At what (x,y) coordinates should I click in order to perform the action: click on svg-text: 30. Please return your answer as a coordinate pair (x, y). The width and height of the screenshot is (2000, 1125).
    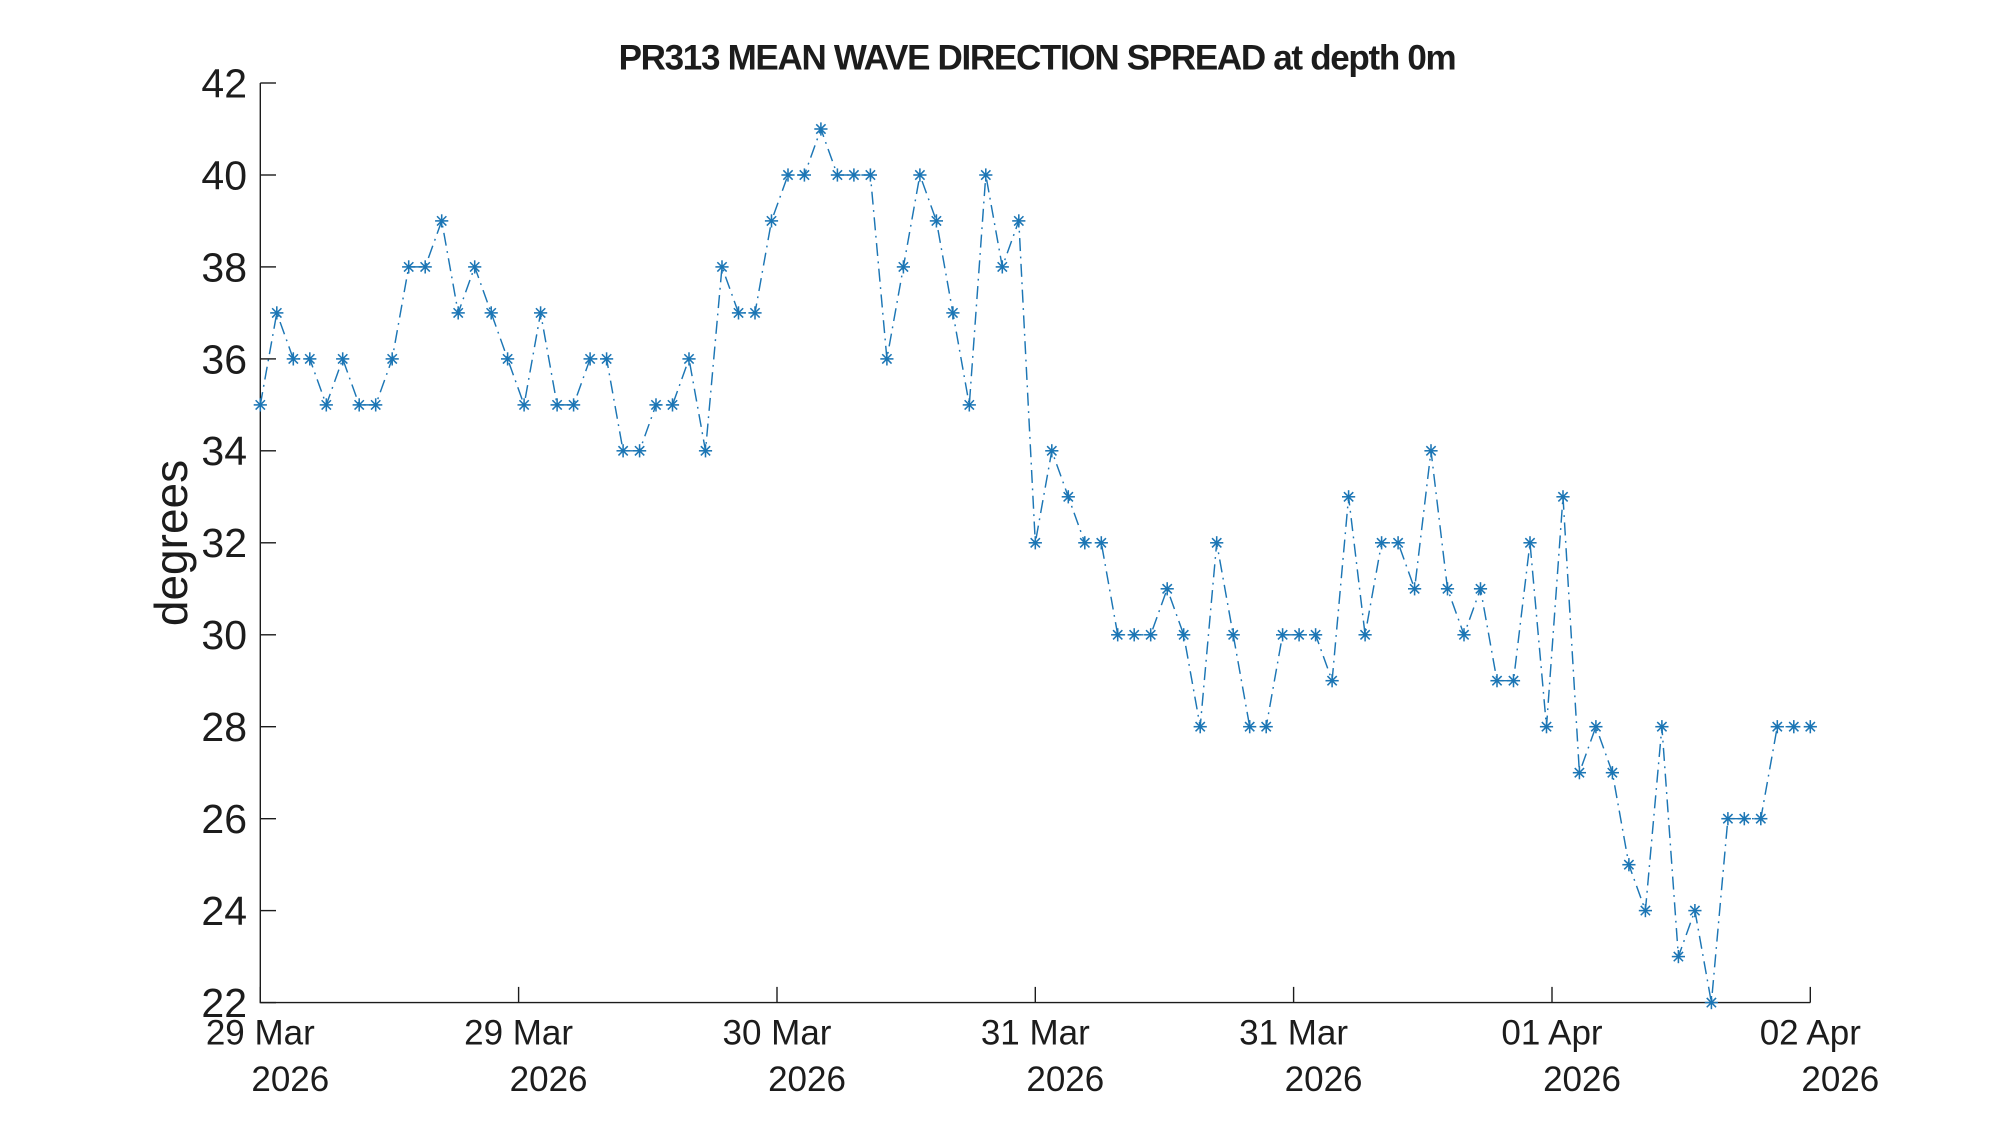
    Looking at the image, I should click on (224, 635).